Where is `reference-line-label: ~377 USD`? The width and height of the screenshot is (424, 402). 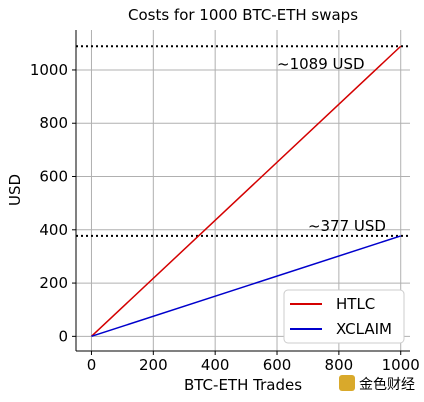 reference-line-label: ~377 USD is located at coordinates (347, 226).